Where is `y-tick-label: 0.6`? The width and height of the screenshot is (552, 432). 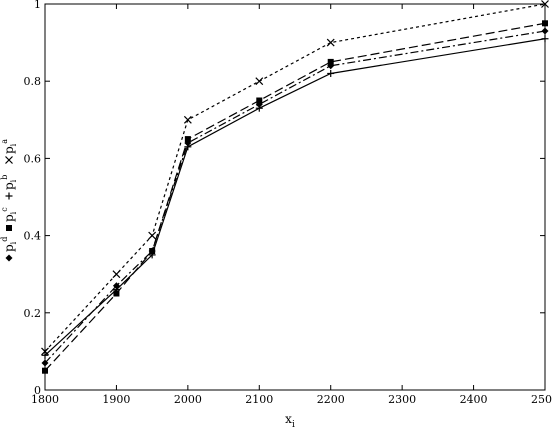
y-tick-label: 0.6 is located at coordinates (33, 158).